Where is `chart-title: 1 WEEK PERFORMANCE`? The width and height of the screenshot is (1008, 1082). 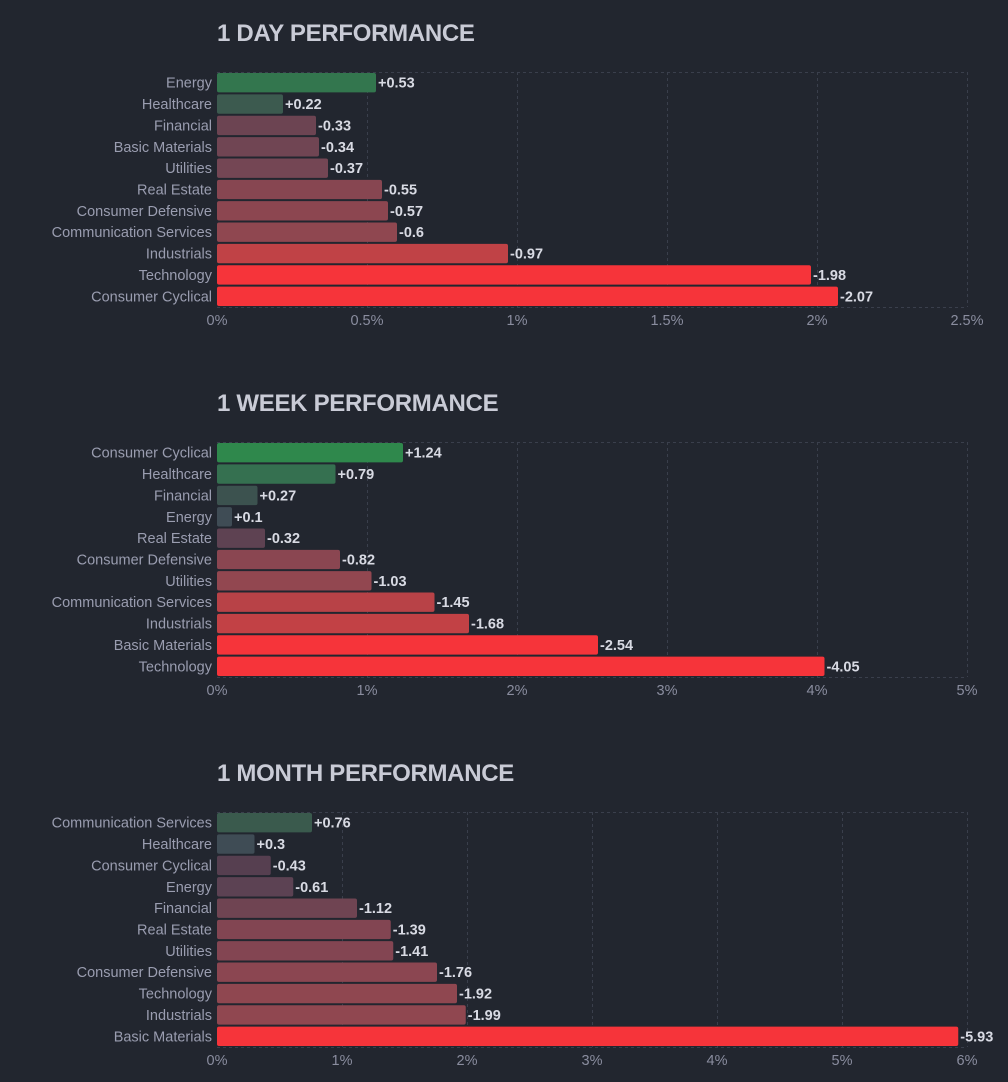
chart-title: 1 WEEK PERFORMANCE is located at coordinates (358, 403).